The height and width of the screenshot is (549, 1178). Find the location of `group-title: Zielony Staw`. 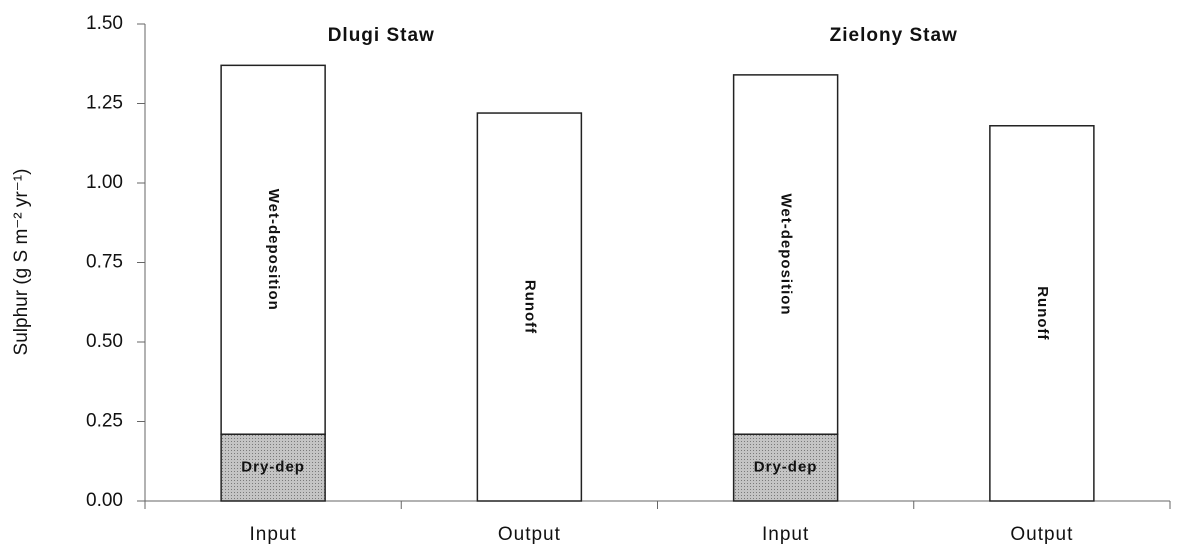

group-title: Zielony Staw is located at coordinates (894, 35).